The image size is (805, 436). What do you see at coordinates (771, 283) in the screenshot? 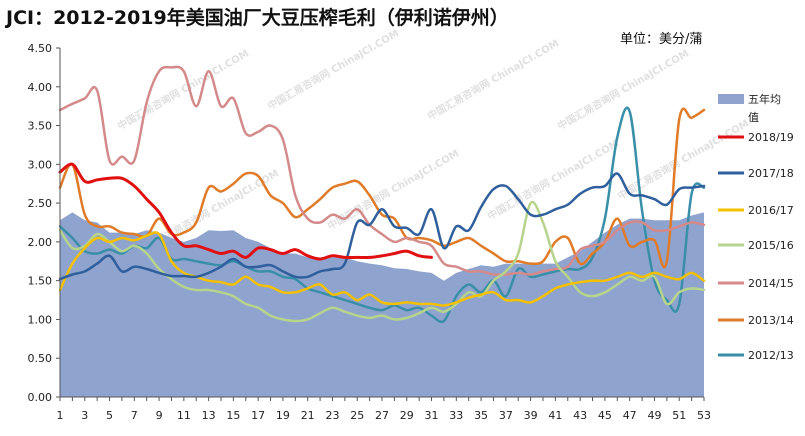
I see `legend-label: 2014/15` at bounding box center [771, 283].